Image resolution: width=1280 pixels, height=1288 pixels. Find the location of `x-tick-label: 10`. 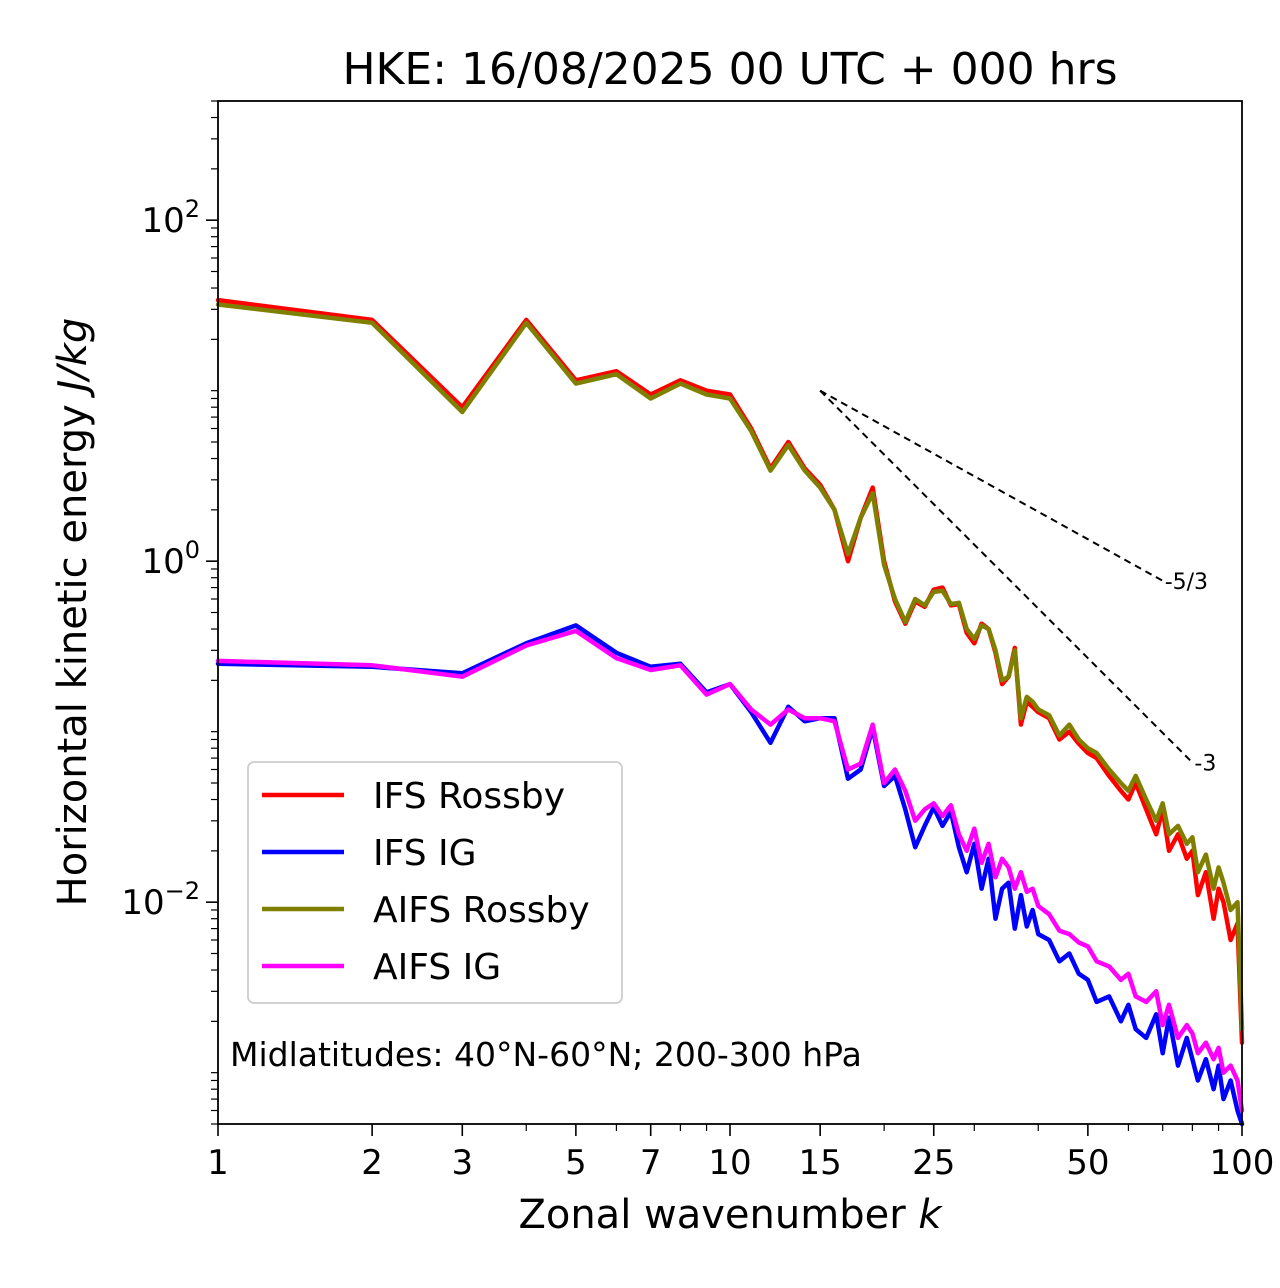

x-tick-label: 10 is located at coordinates (729, 1163).